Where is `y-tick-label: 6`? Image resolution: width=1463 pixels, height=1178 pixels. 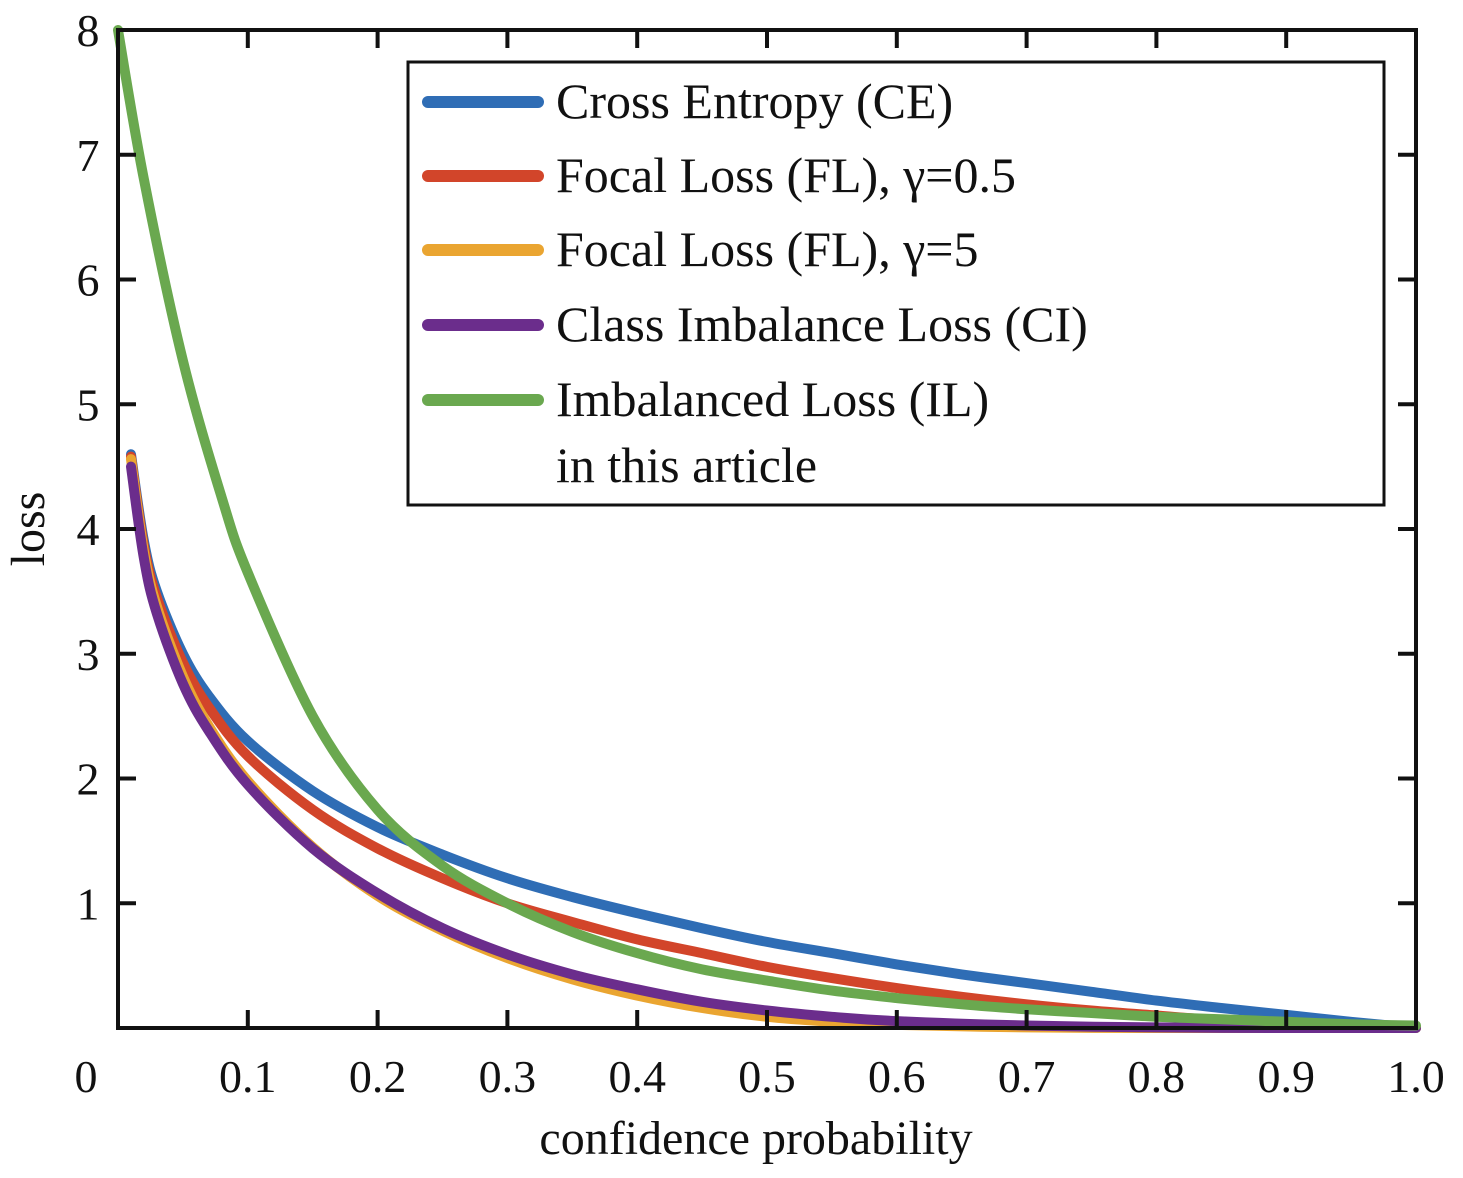
y-tick-label: 6 is located at coordinates (88, 280).